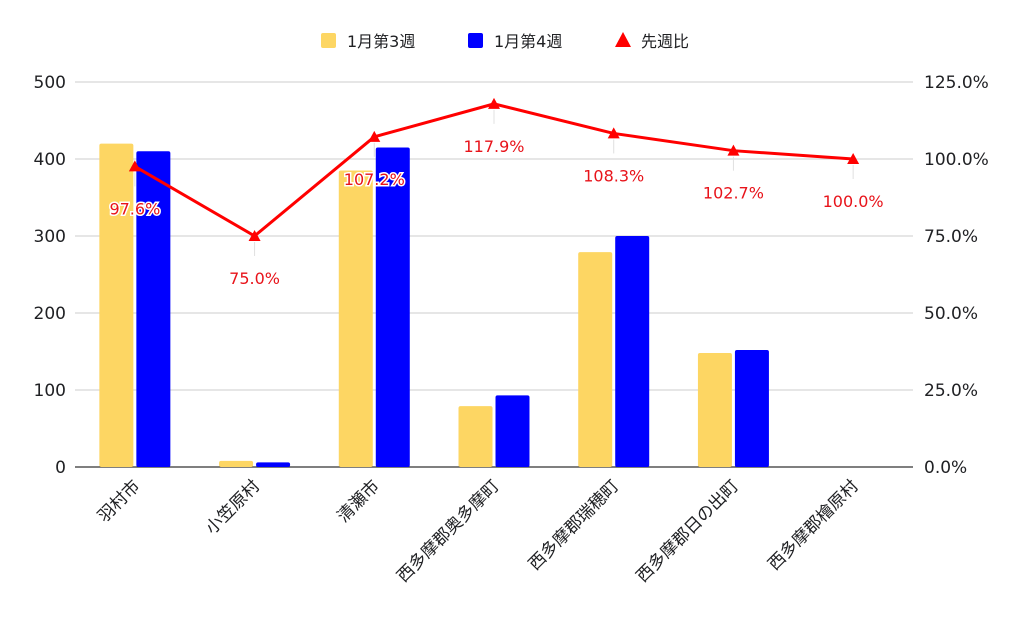 The image size is (1024, 633). I want to click on legend-marker-triangle, so click(623, 39).